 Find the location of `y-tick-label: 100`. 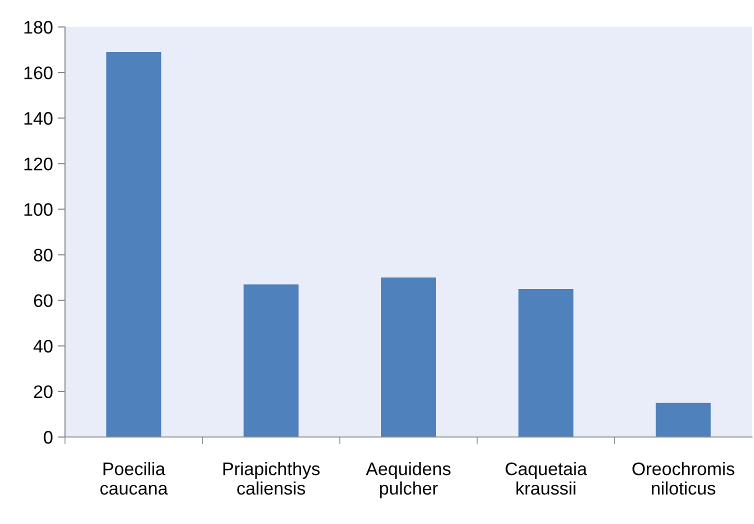

y-tick-label: 100 is located at coordinates (38, 209).